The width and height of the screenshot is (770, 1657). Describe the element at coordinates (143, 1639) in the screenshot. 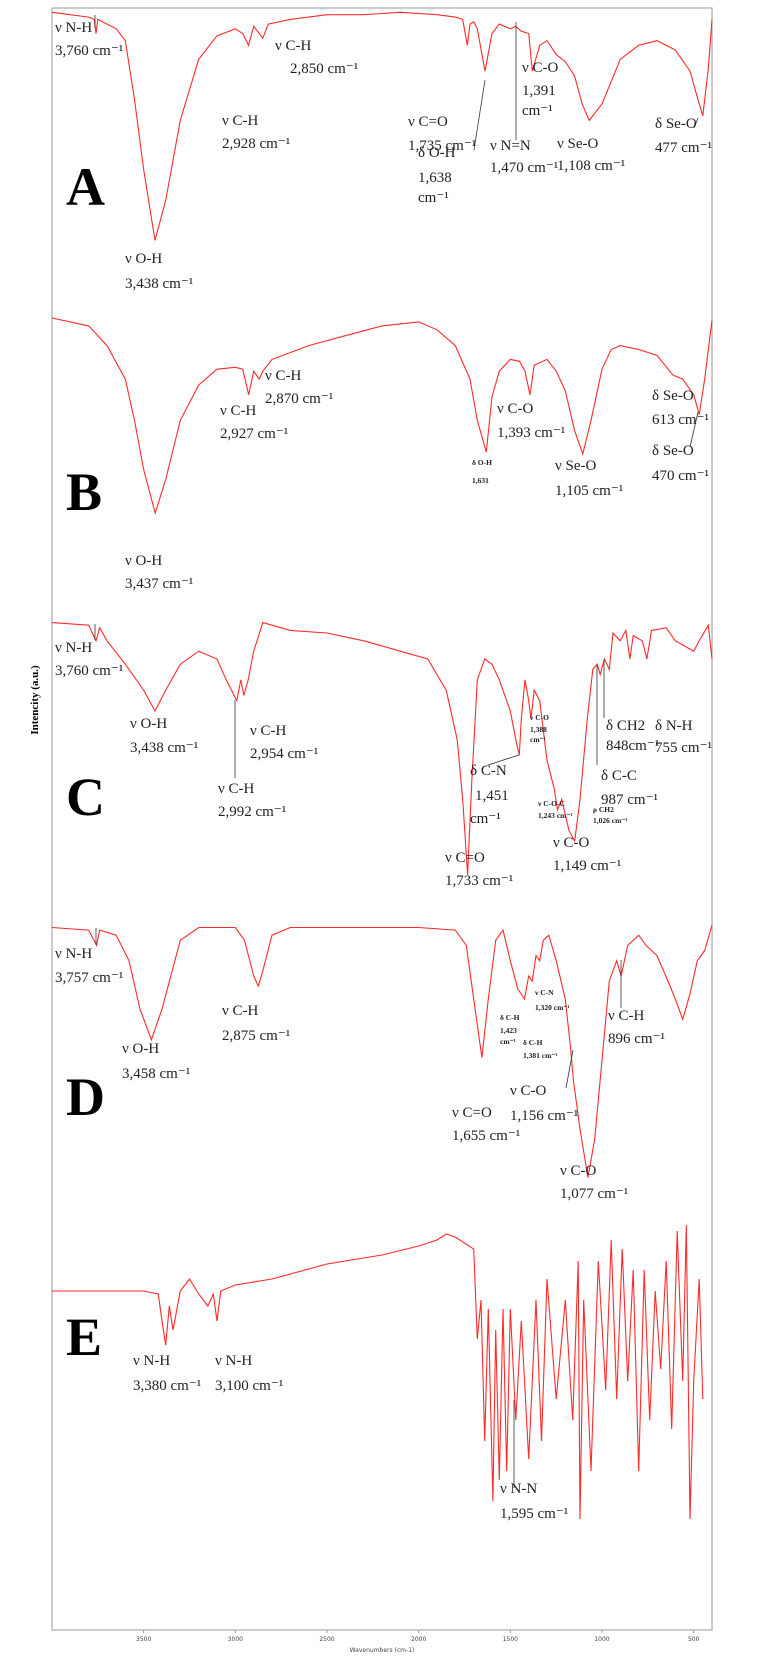

I see `x-tick-label: 3500` at that location.